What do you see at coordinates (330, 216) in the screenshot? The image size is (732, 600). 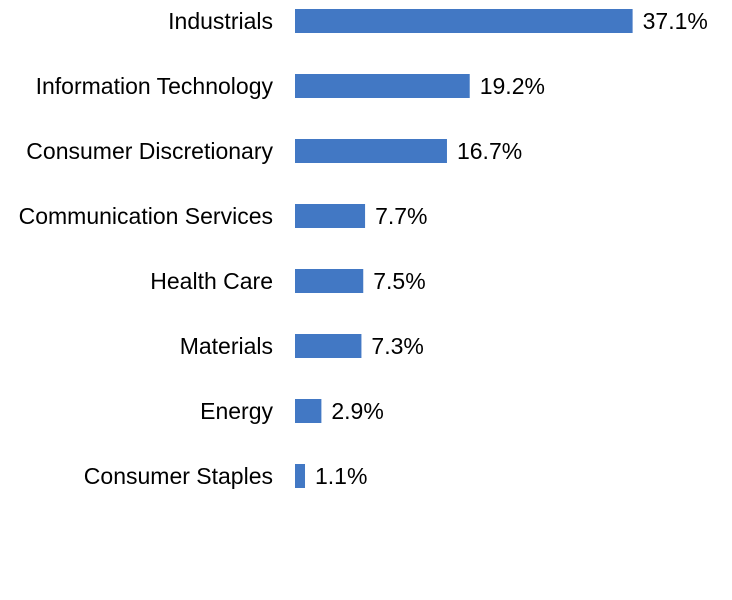 I see `bar-communication-services` at bounding box center [330, 216].